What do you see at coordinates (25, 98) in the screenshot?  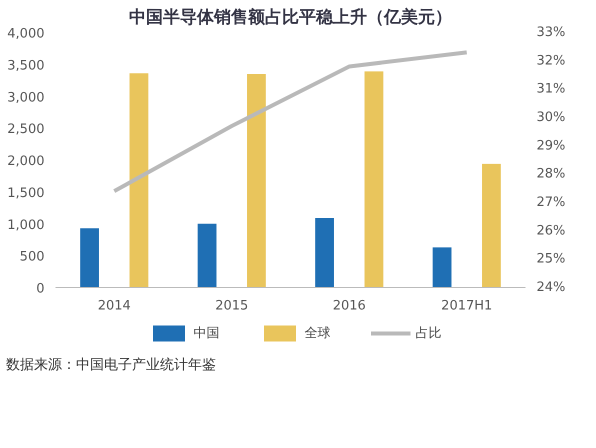 I see `y-tick-label: 3,000` at bounding box center [25, 98].